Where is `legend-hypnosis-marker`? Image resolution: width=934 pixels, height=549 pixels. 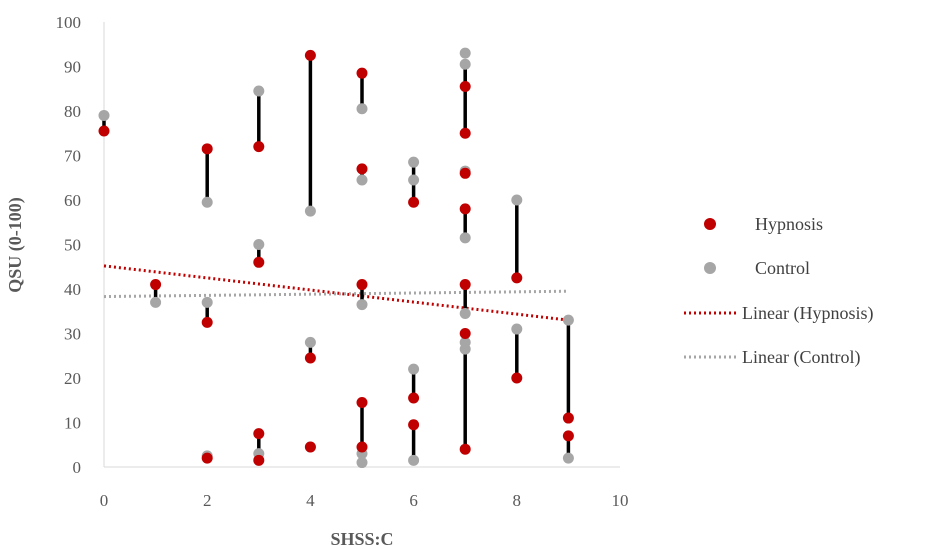
legend-hypnosis-marker is located at coordinates (710, 224).